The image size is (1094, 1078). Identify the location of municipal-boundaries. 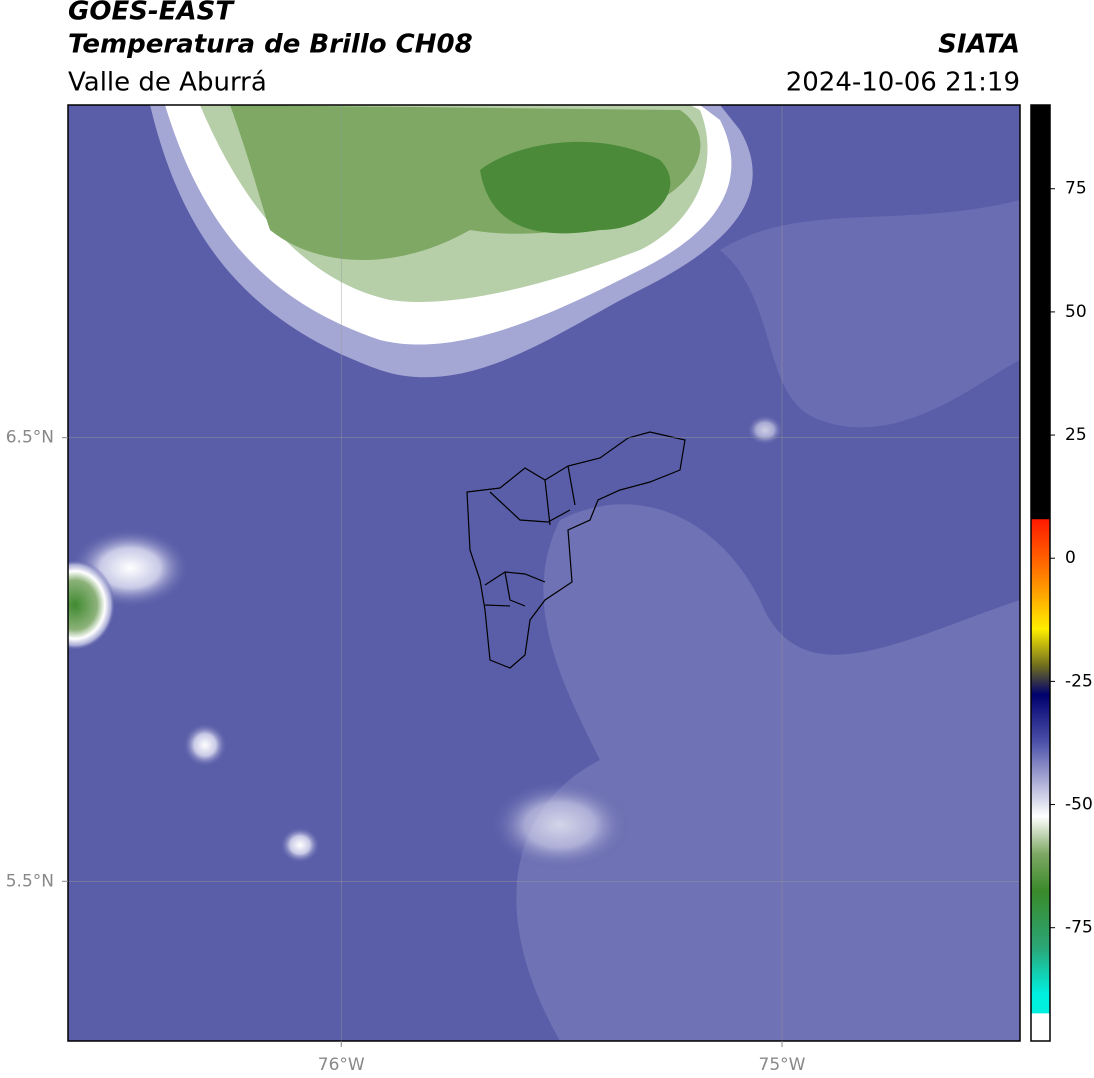
(576, 550).